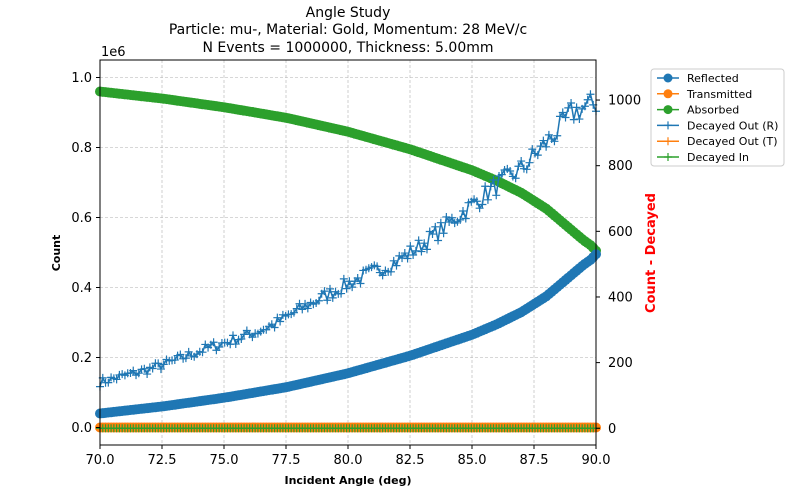  What do you see at coordinates (651, 253) in the screenshot?
I see `y2-axis-label: Count - Decayed` at bounding box center [651, 253].